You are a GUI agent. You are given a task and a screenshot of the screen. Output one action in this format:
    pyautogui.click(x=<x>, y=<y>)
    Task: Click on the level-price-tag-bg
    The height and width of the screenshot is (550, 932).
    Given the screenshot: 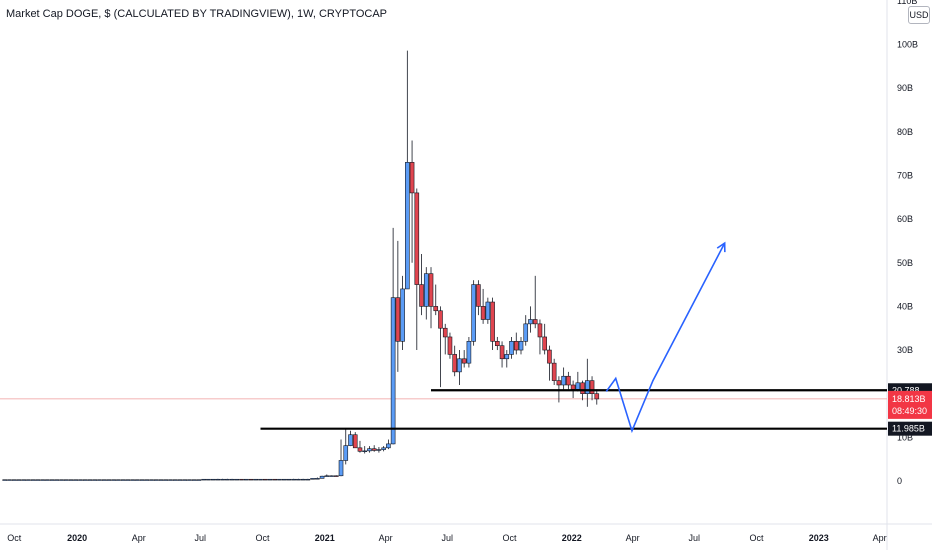 What is the action you would take?
    pyautogui.click(x=910, y=428)
    